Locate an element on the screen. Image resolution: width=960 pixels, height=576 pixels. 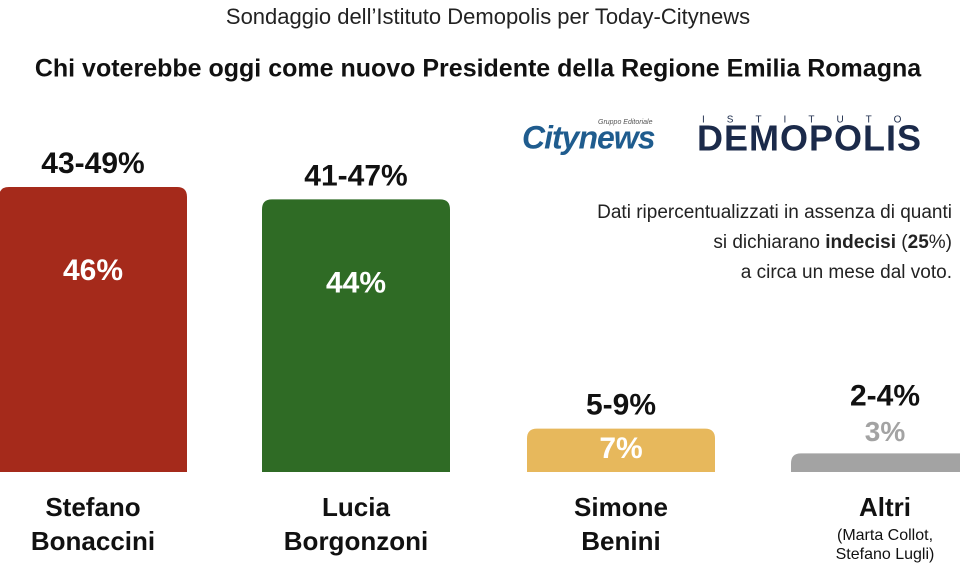
logo-demopolis: DEMOPOLIS is located at coordinates (809, 138).